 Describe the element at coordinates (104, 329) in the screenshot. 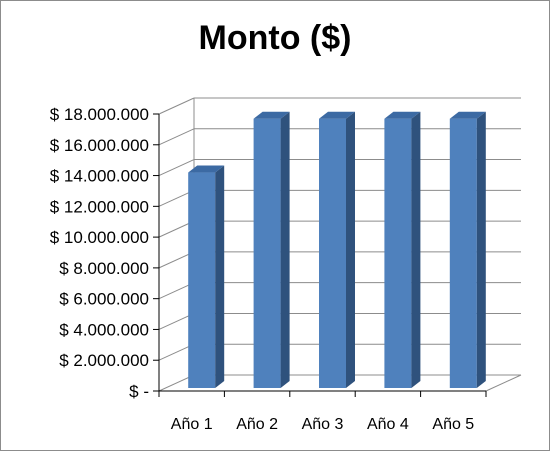

I see `y-tick-label: $ 4.000.000` at that location.